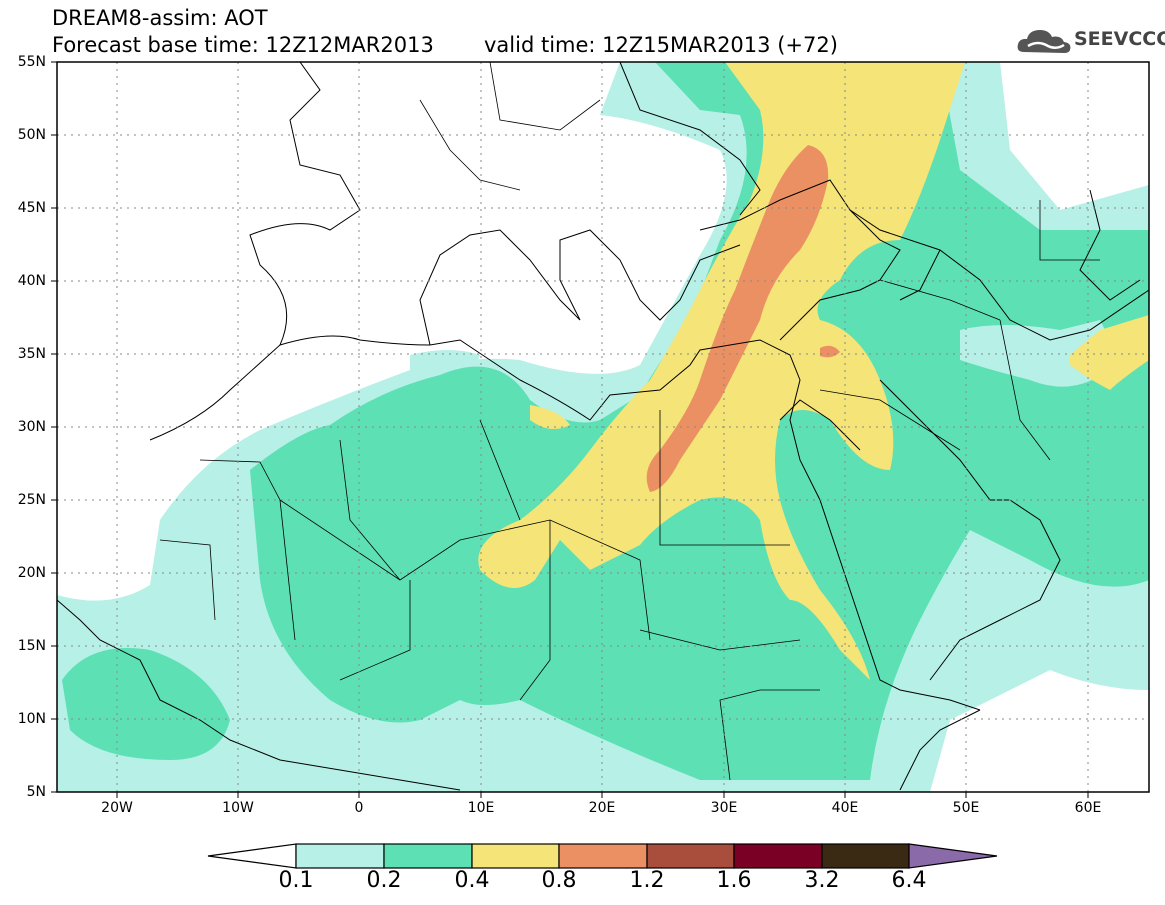 Image resolution: width=1165 pixels, height=905 pixels. Describe the element at coordinates (296, 880) in the screenshot. I see `colorbar-label: 0.1` at that location.